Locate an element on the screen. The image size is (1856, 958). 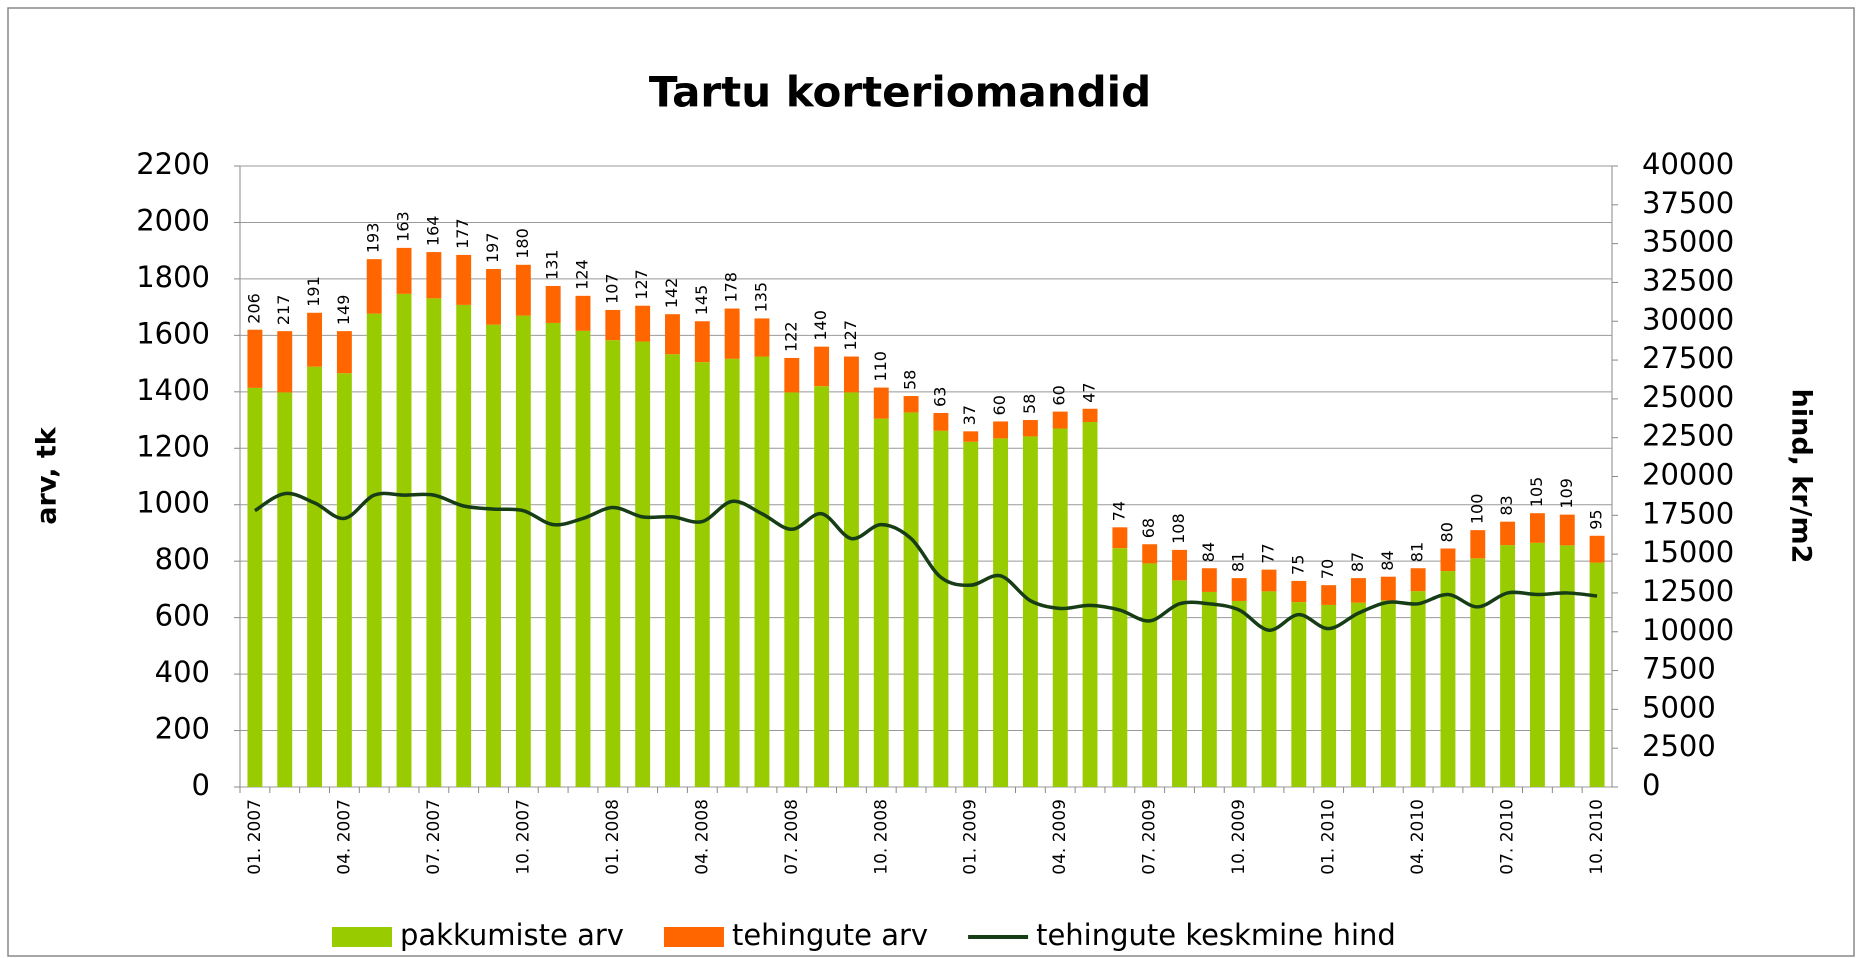
y2-tick-label: 15000 is located at coordinates (1688, 552).